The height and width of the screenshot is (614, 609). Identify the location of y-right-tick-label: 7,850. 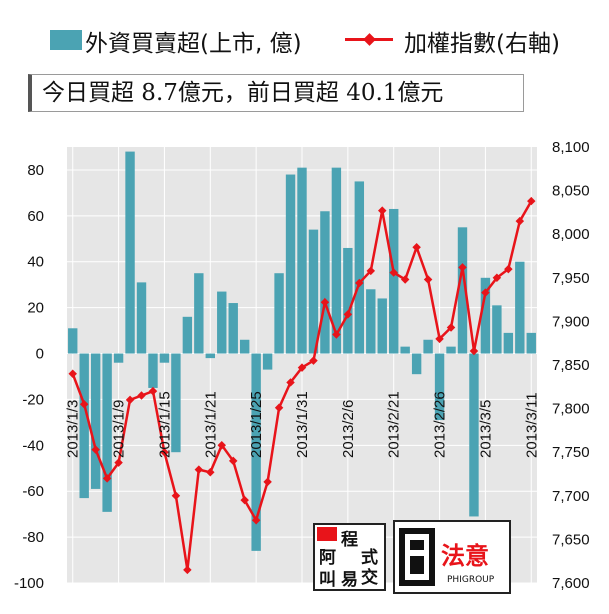
(571, 365).